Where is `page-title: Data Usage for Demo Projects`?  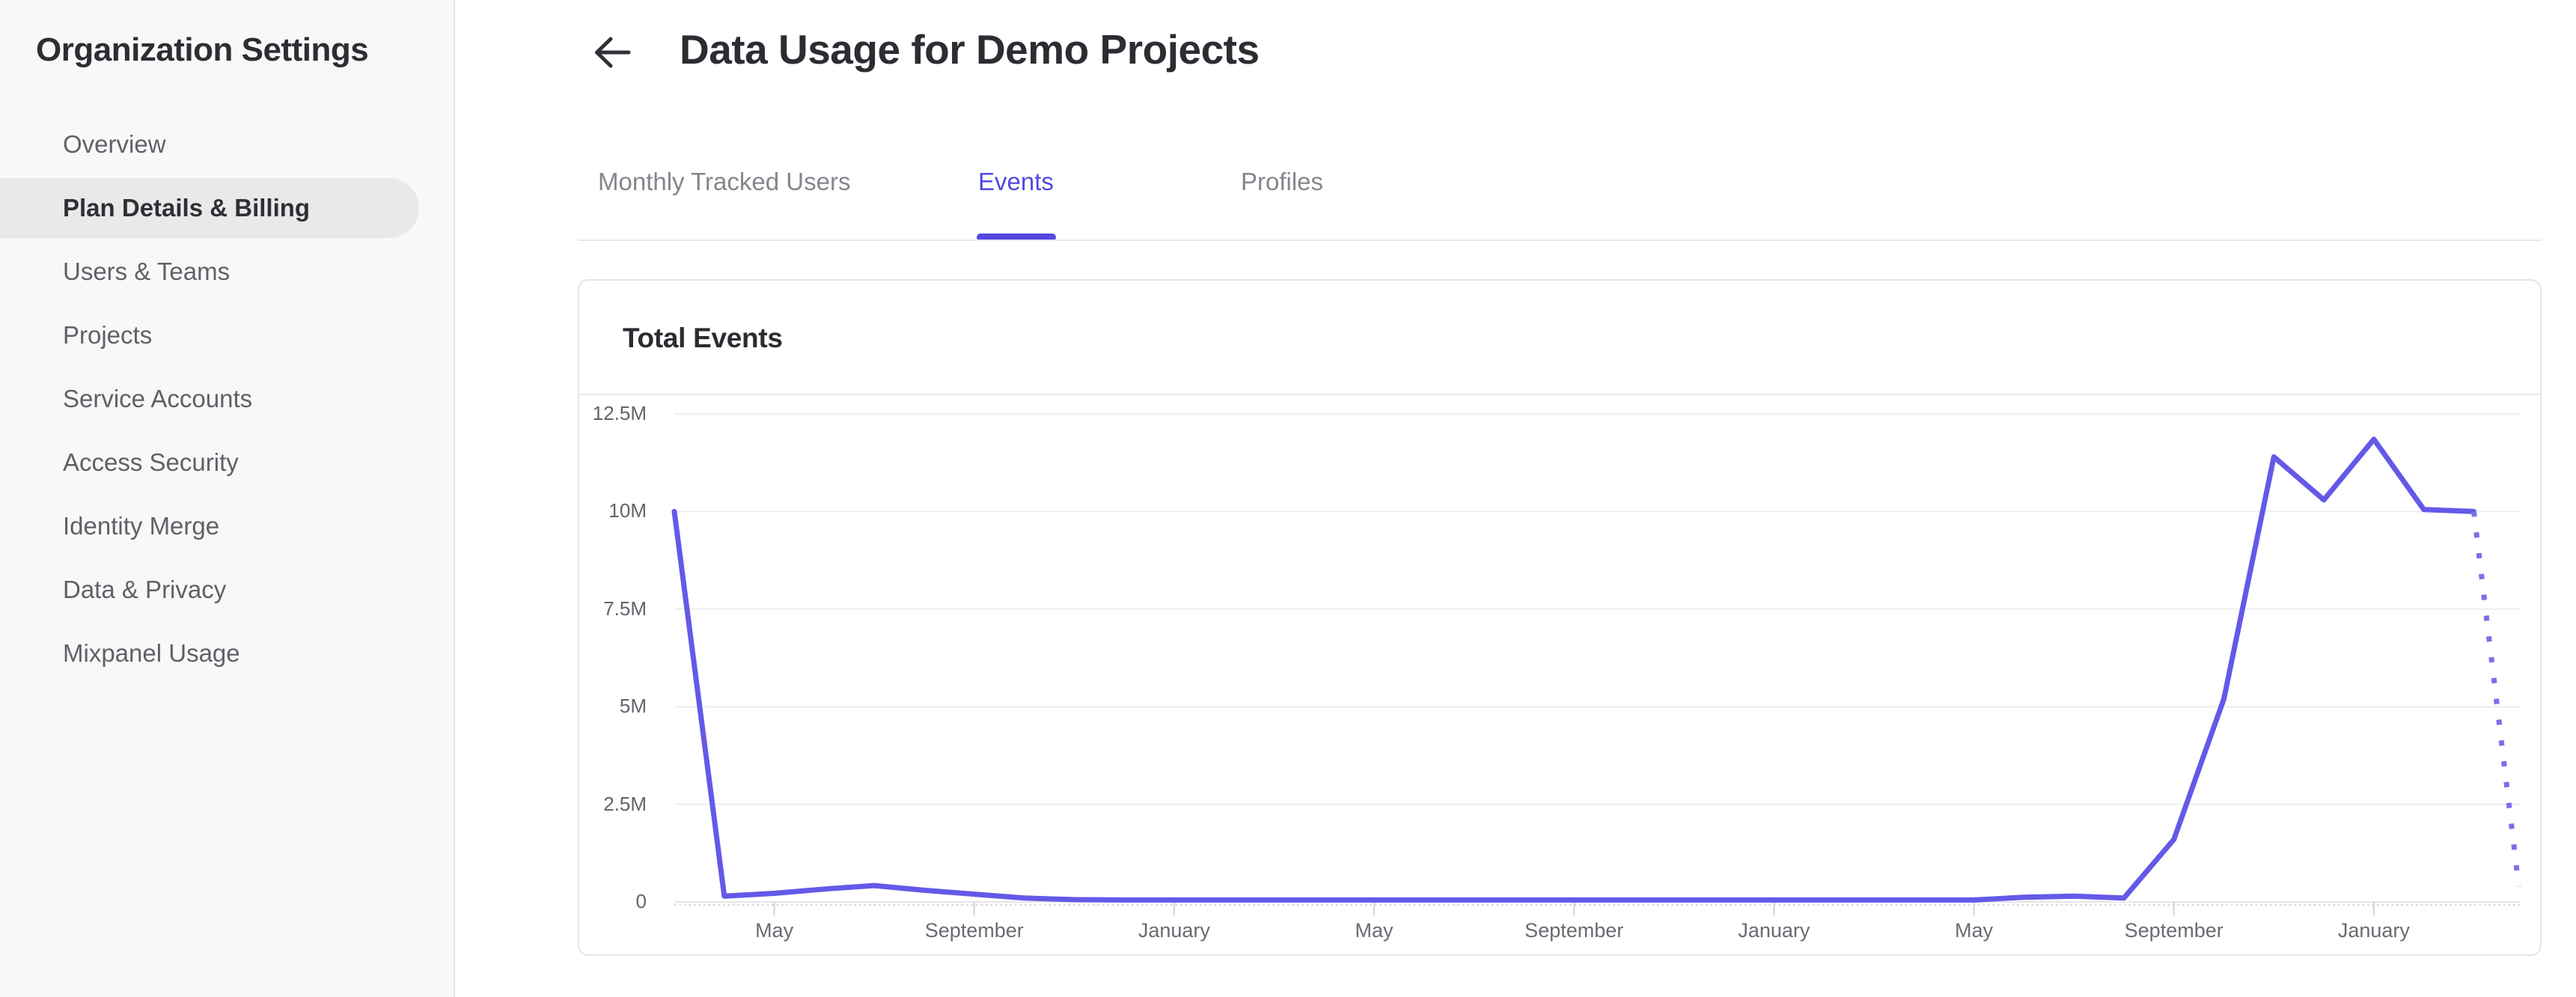
page-title: Data Usage for Demo Projects is located at coordinates (970, 49).